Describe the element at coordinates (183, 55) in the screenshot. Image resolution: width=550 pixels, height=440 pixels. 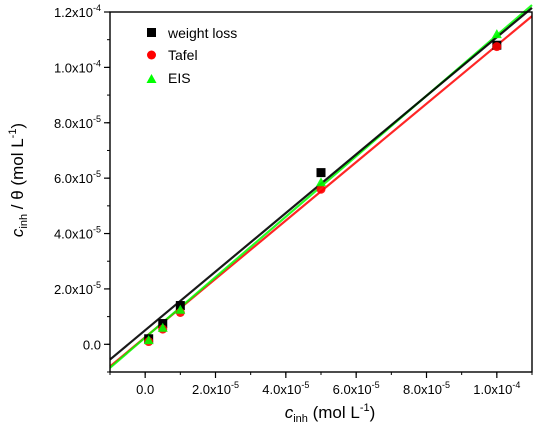
I see `legend-label-tafel: Tafel` at that location.